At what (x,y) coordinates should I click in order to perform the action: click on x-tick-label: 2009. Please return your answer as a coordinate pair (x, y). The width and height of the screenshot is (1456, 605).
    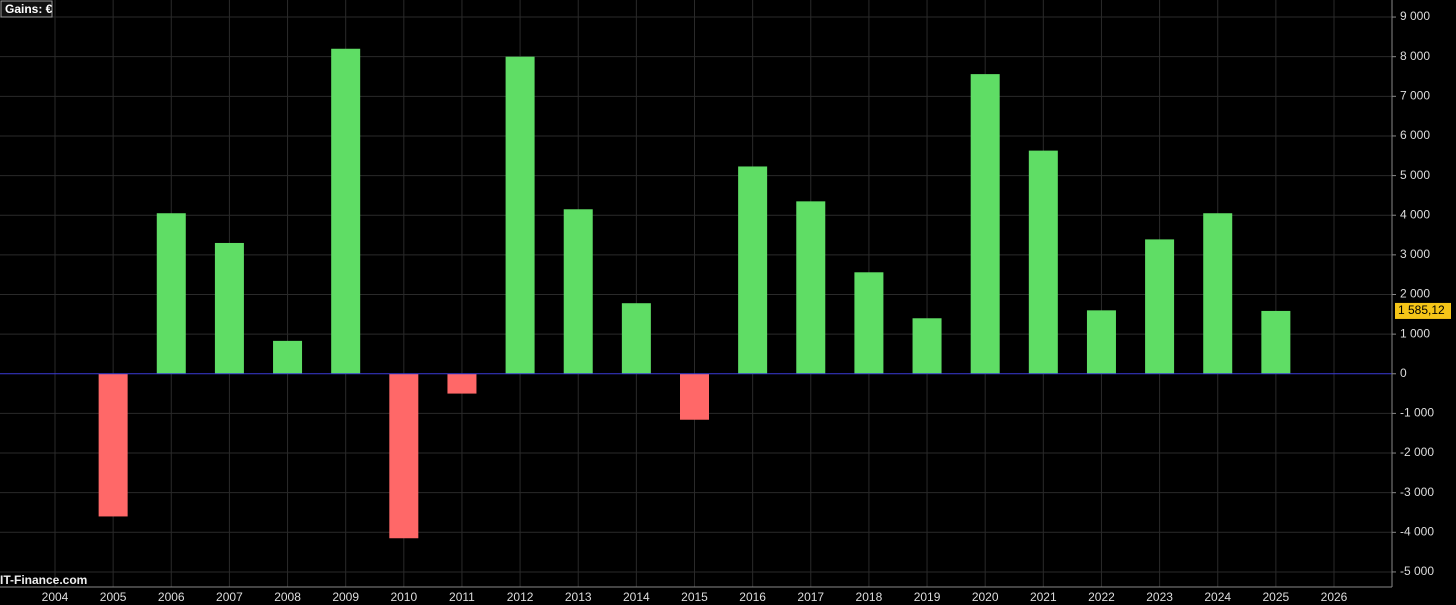
    Looking at the image, I should click on (345, 597).